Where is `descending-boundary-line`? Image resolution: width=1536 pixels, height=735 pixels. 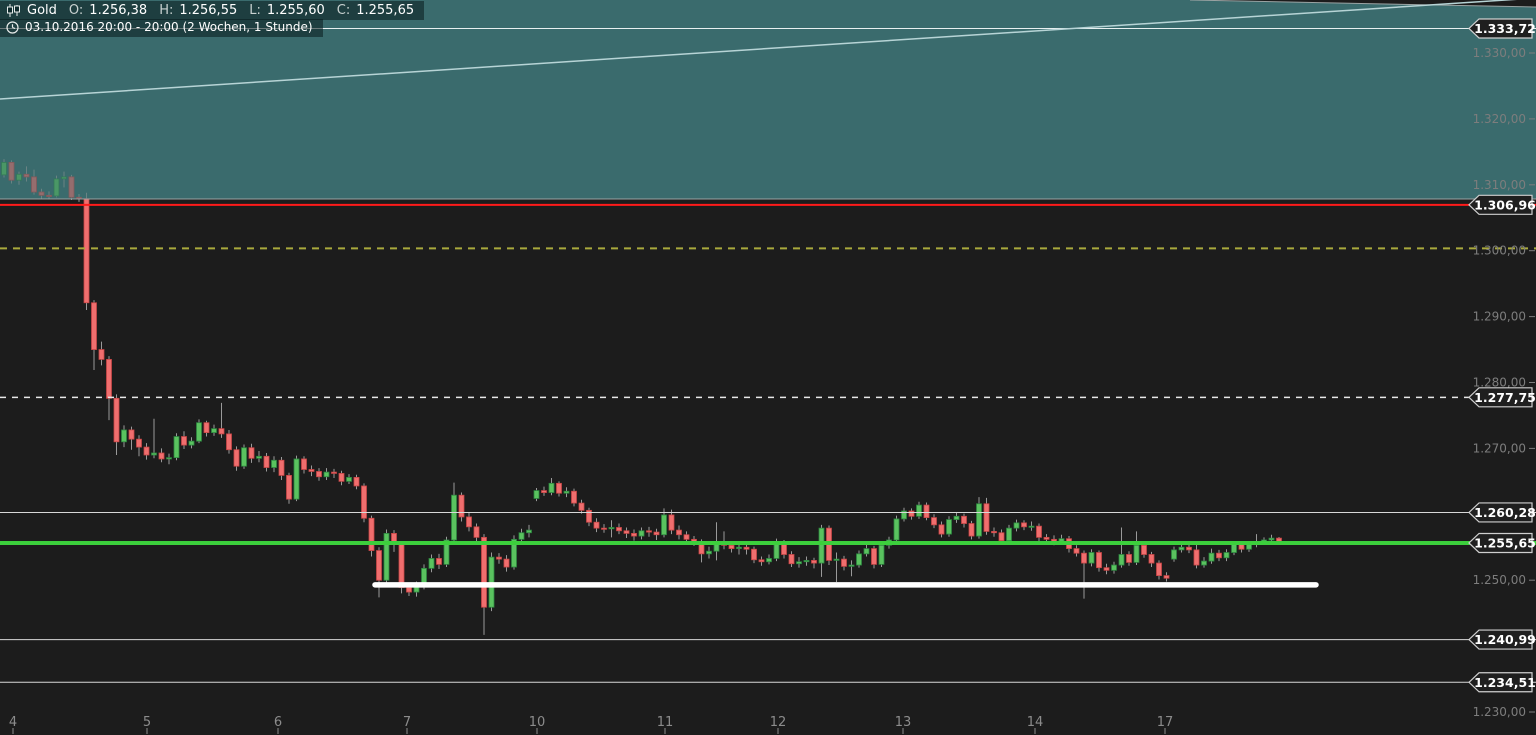
descending-boundary-line is located at coordinates (1362, 4).